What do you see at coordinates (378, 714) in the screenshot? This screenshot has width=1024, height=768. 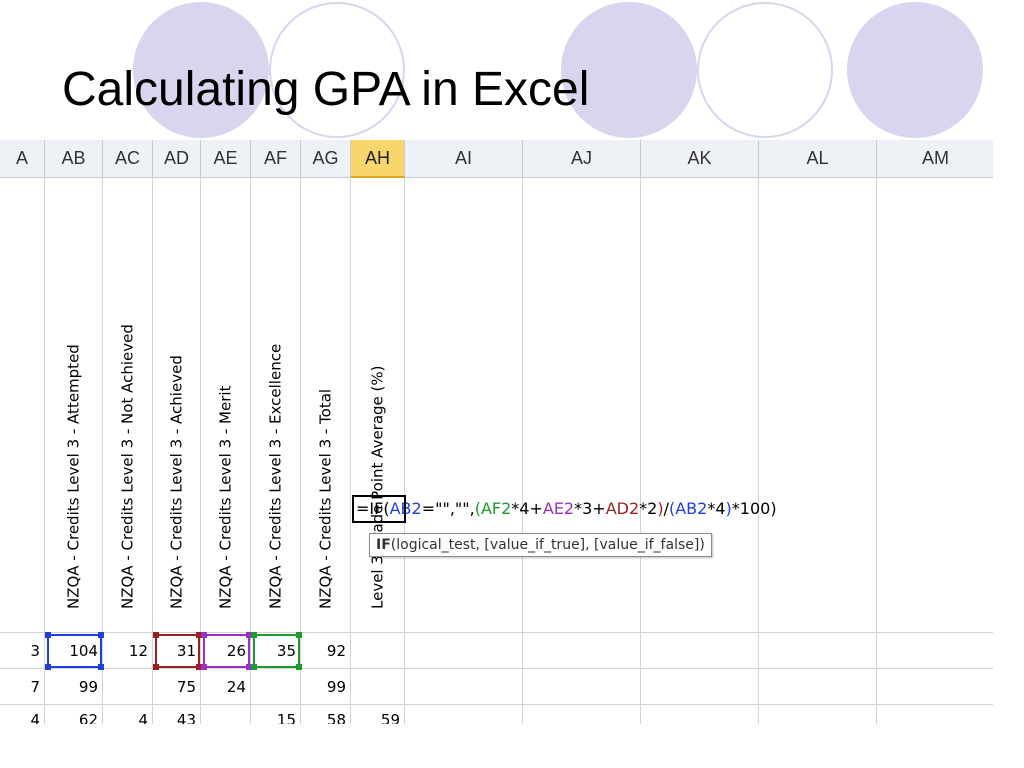 I see `data-cell-ah-4: 59` at bounding box center [378, 714].